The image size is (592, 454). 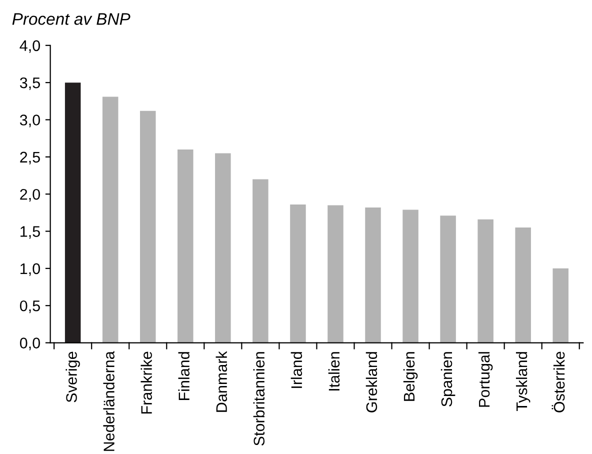 What do you see at coordinates (448, 379) in the screenshot?
I see `x-tick-label: Spanien` at bounding box center [448, 379].